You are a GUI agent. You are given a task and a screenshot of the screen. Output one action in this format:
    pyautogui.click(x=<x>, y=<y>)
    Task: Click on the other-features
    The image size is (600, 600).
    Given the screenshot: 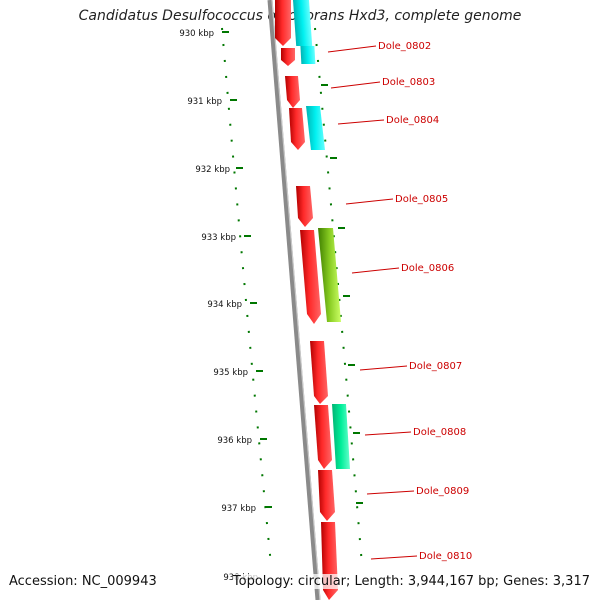 What is the action you would take?
    pyautogui.click(x=321, y=234)
    